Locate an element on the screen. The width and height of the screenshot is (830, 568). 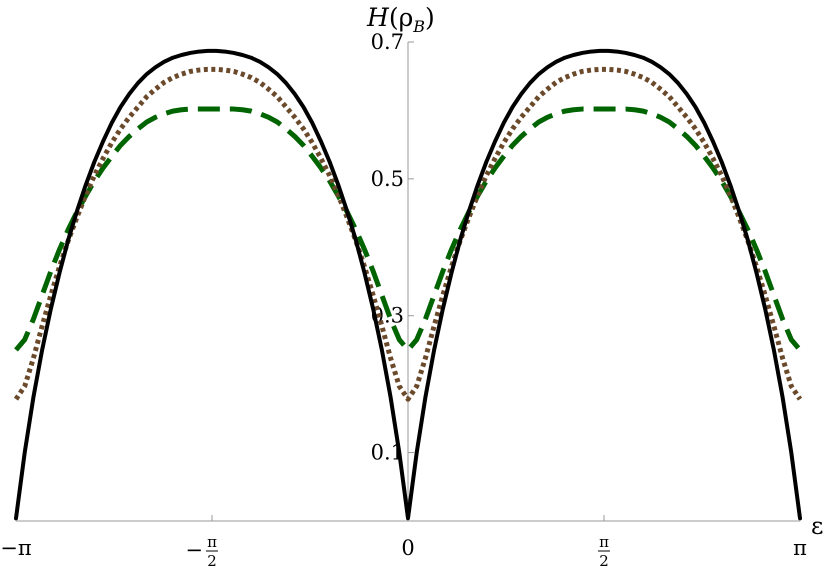
y-axis-title-open: (ρ is located at coordinates (401, 17).